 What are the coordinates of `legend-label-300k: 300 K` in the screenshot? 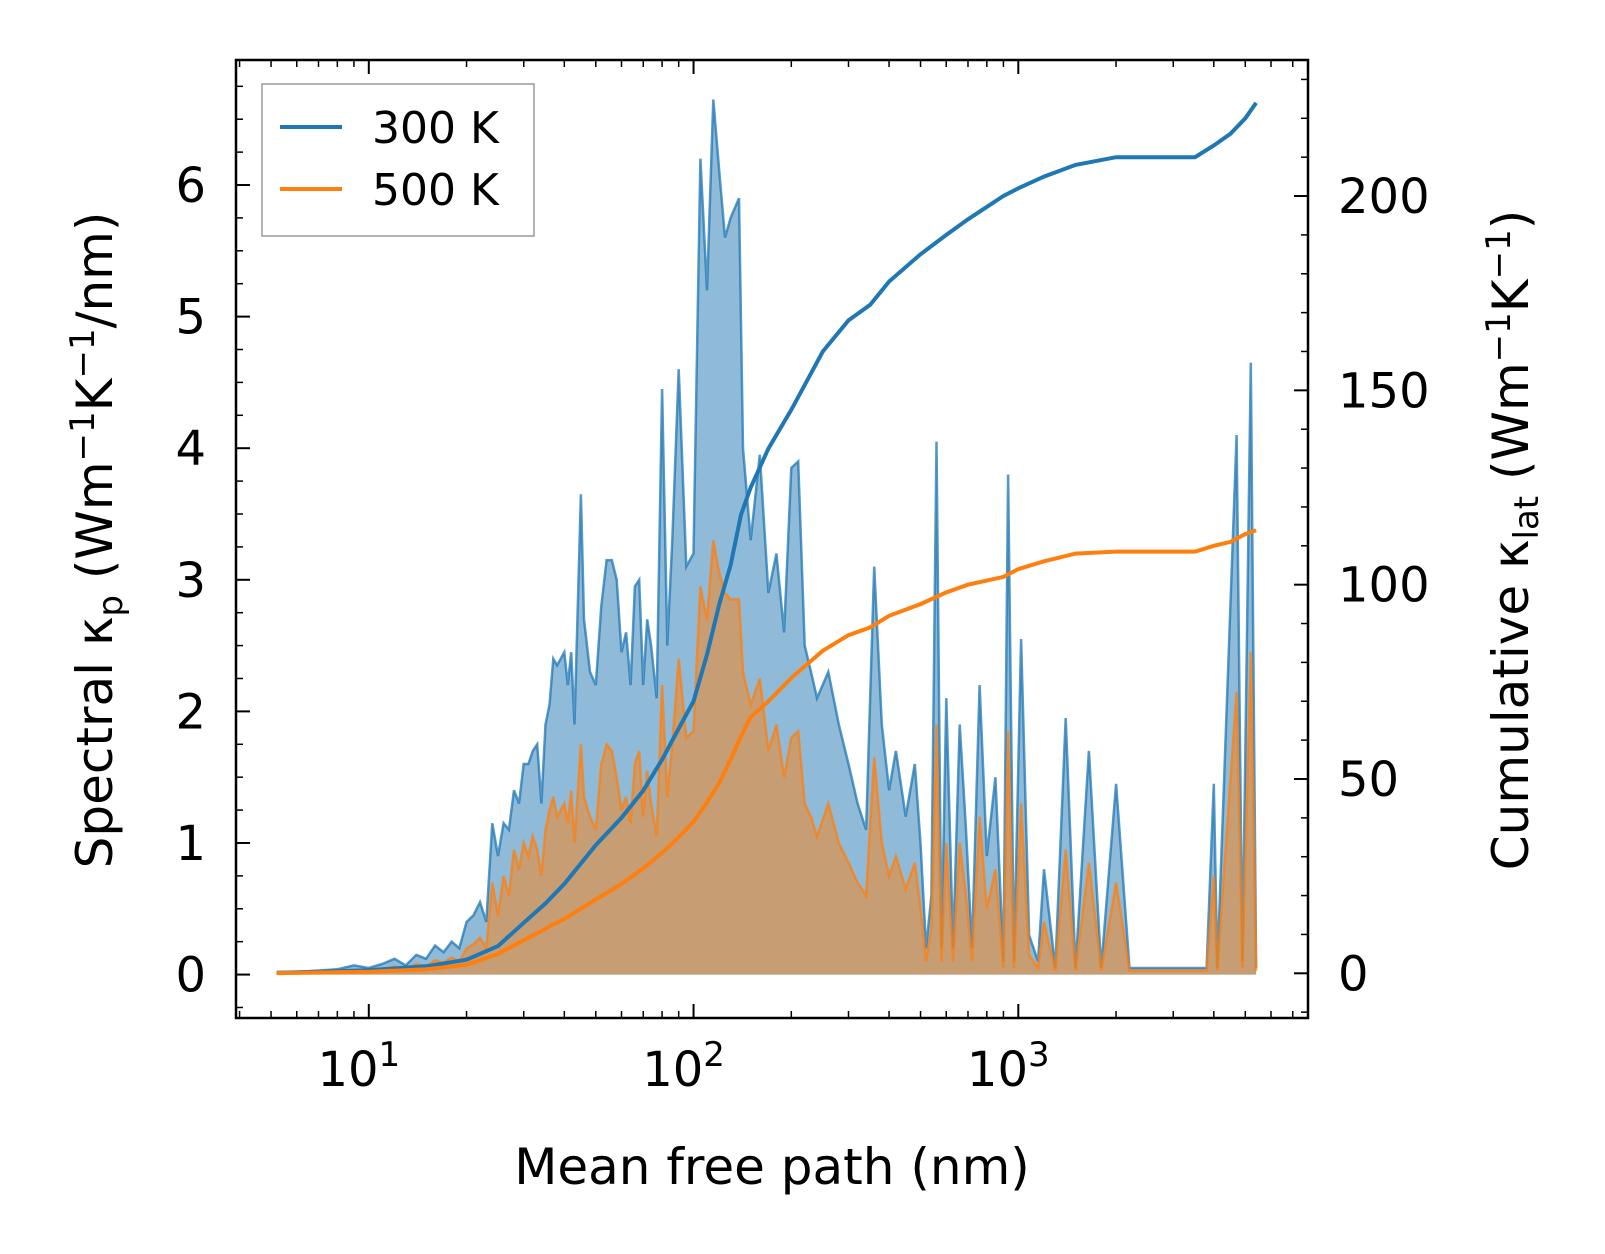 It's located at (436, 128).